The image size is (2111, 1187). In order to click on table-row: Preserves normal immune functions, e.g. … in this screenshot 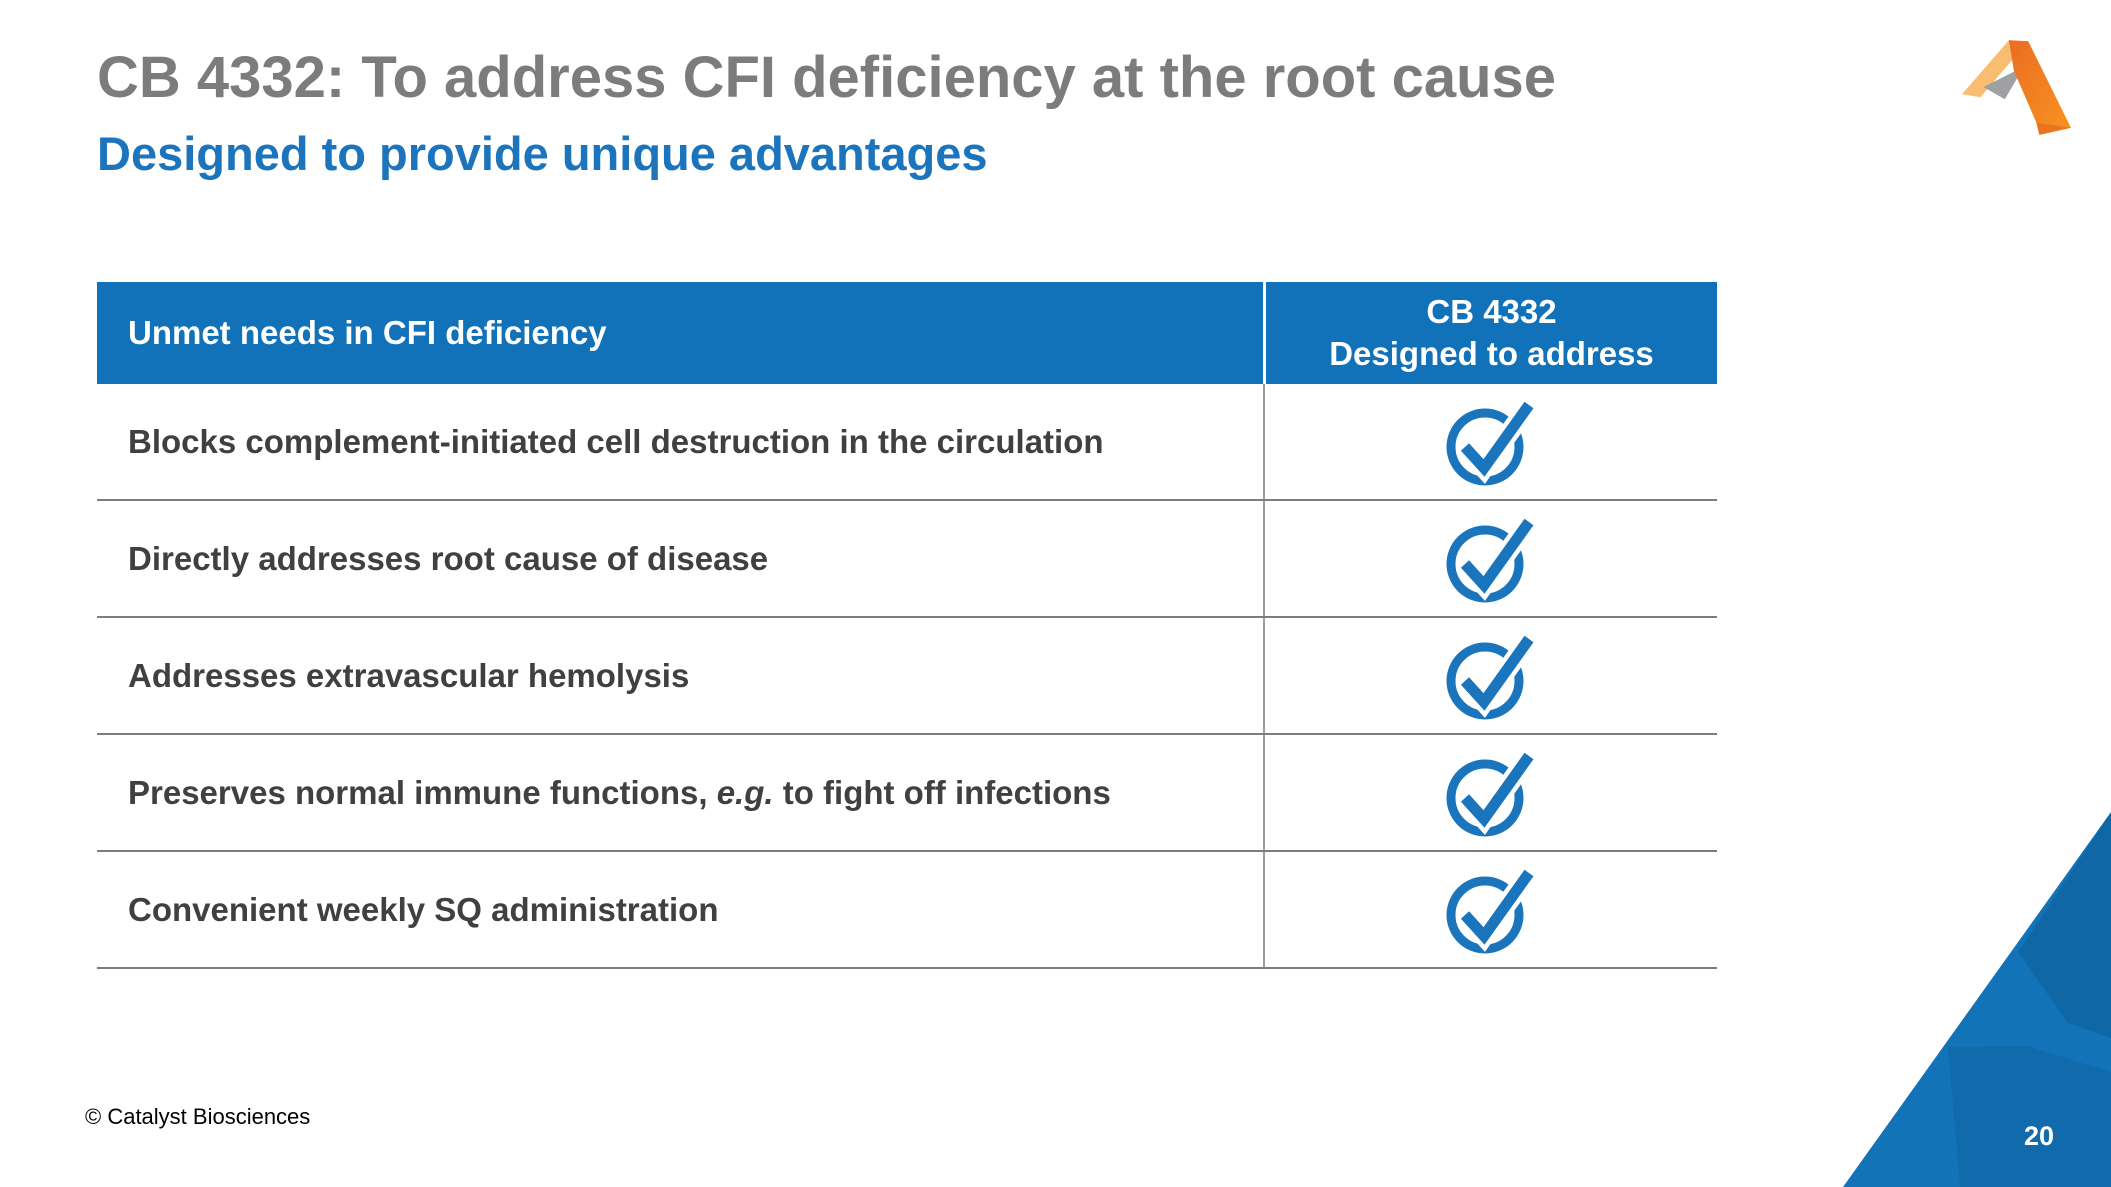, I will do `click(907, 793)`.